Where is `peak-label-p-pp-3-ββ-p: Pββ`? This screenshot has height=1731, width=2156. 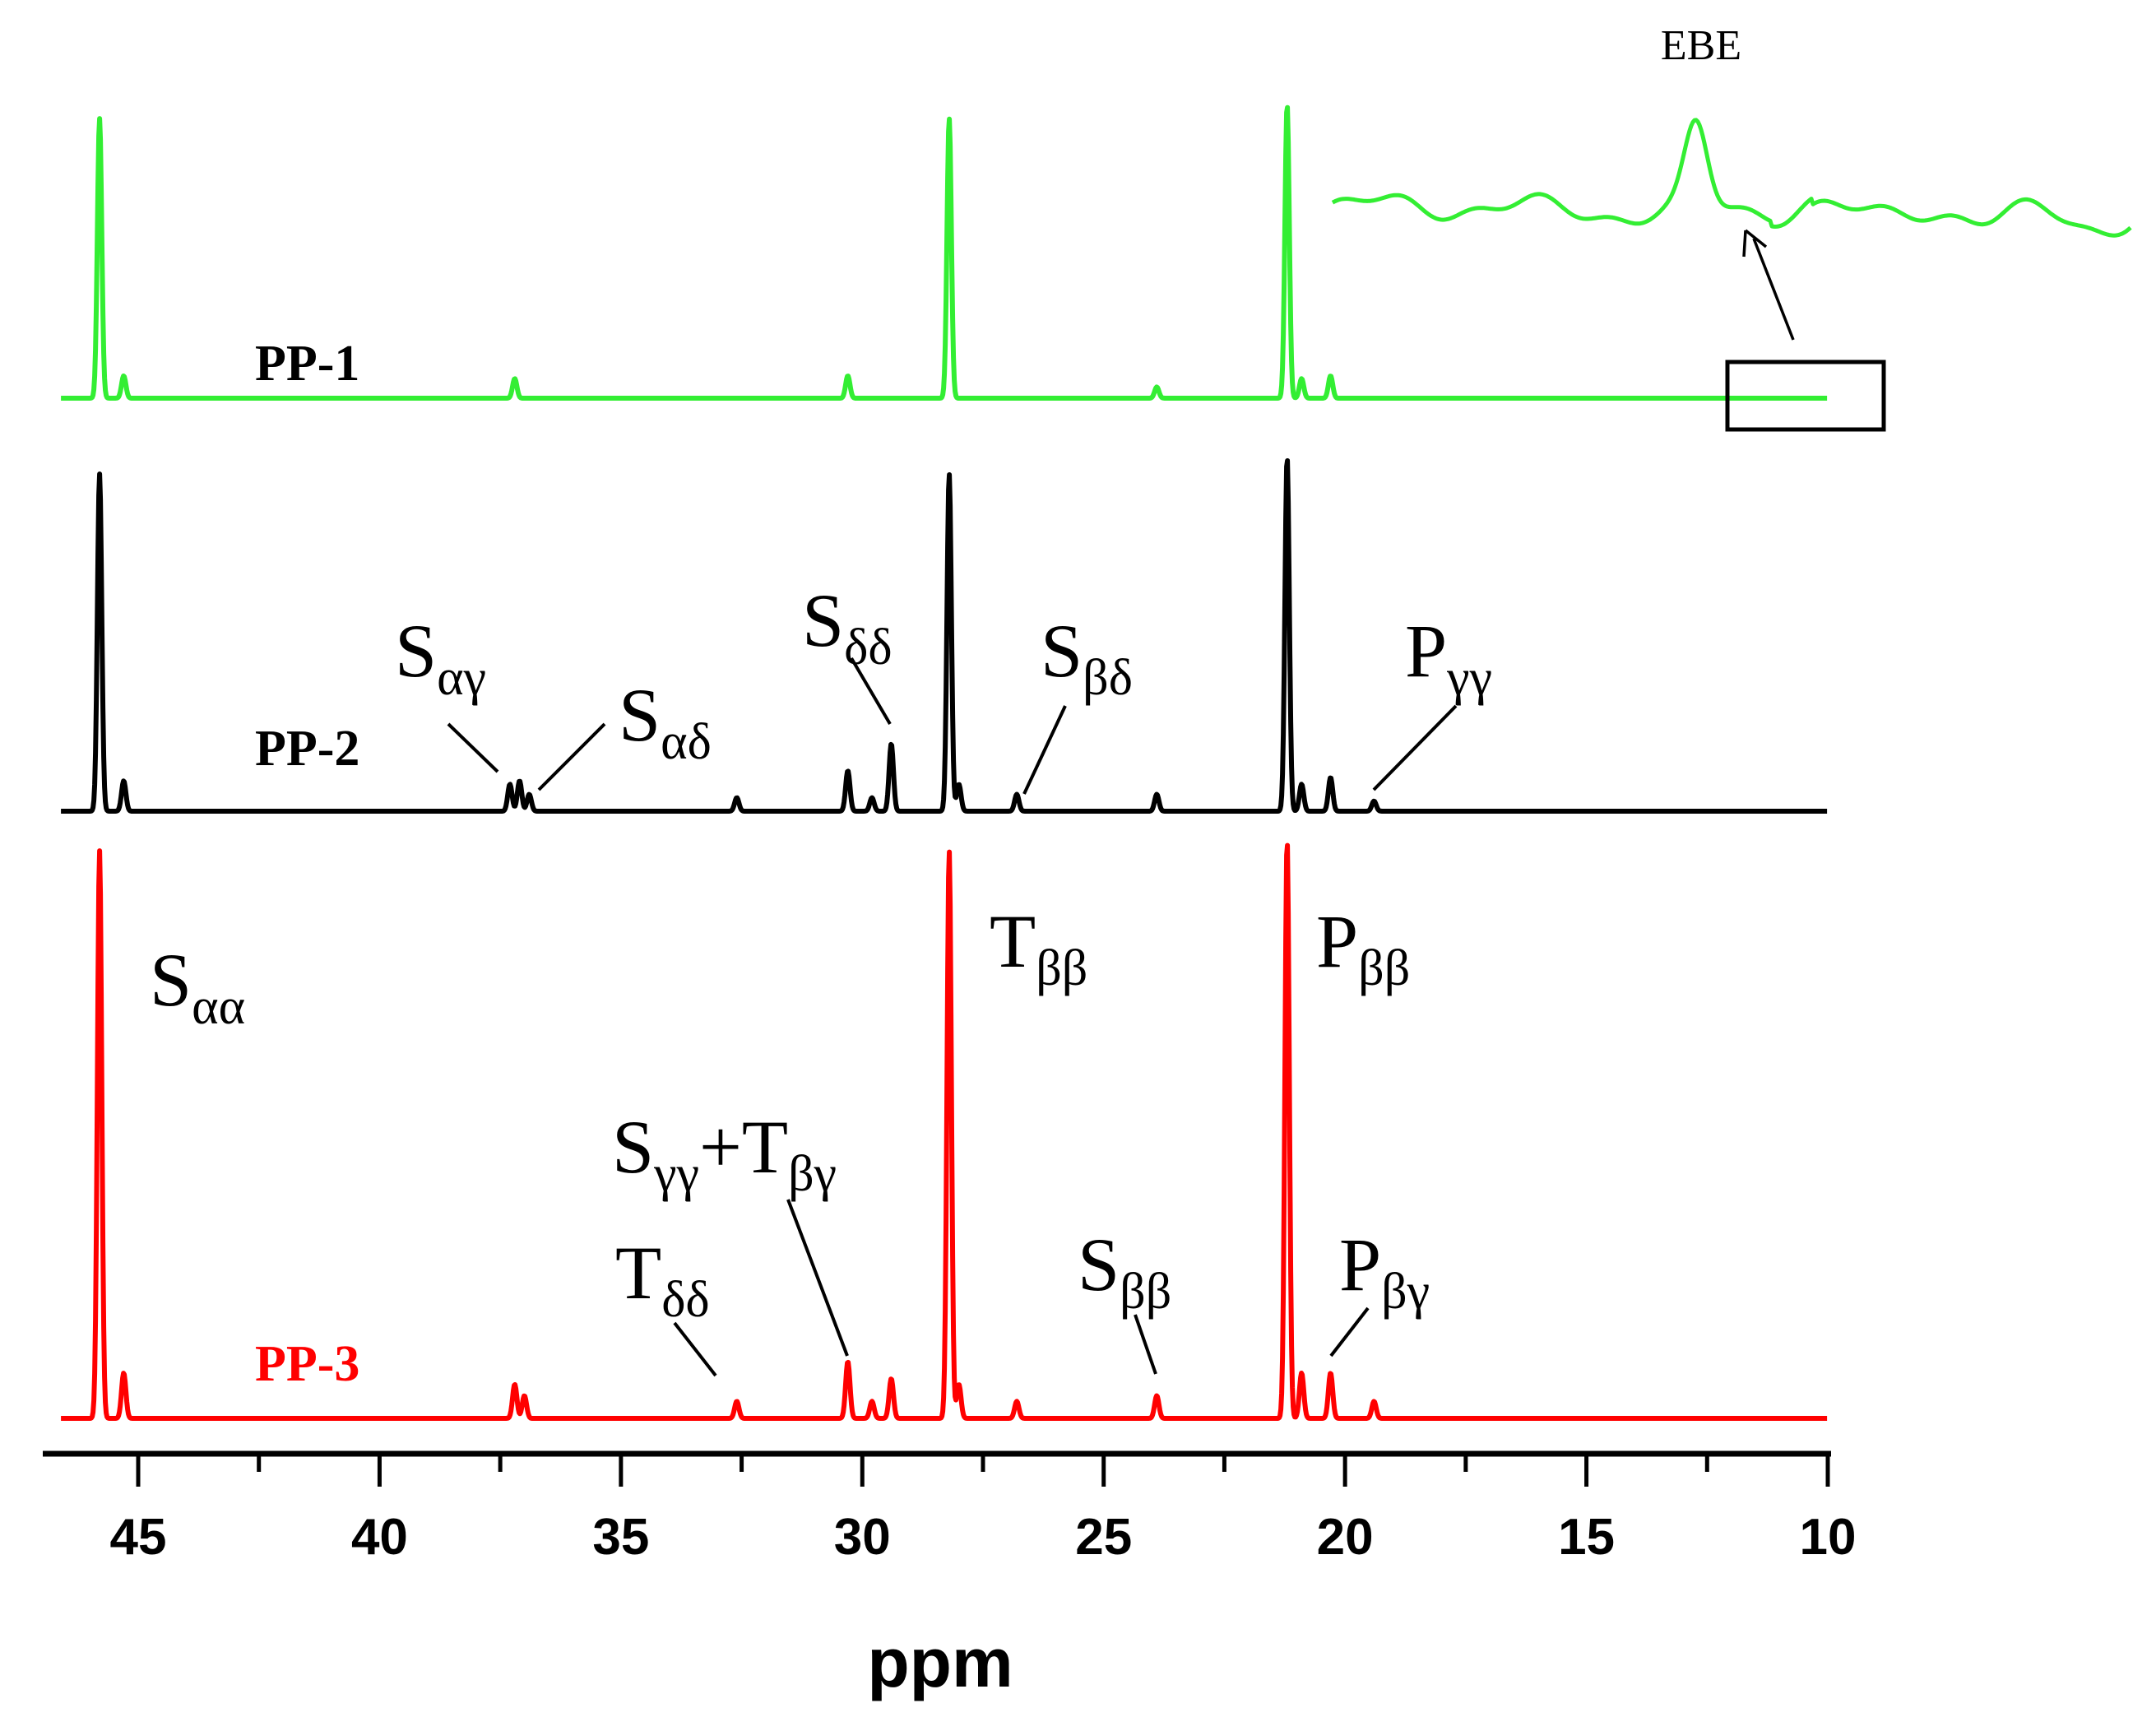 peak-label-p-pp-3-ββ-p: Pββ is located at coordinates (1363, 947).